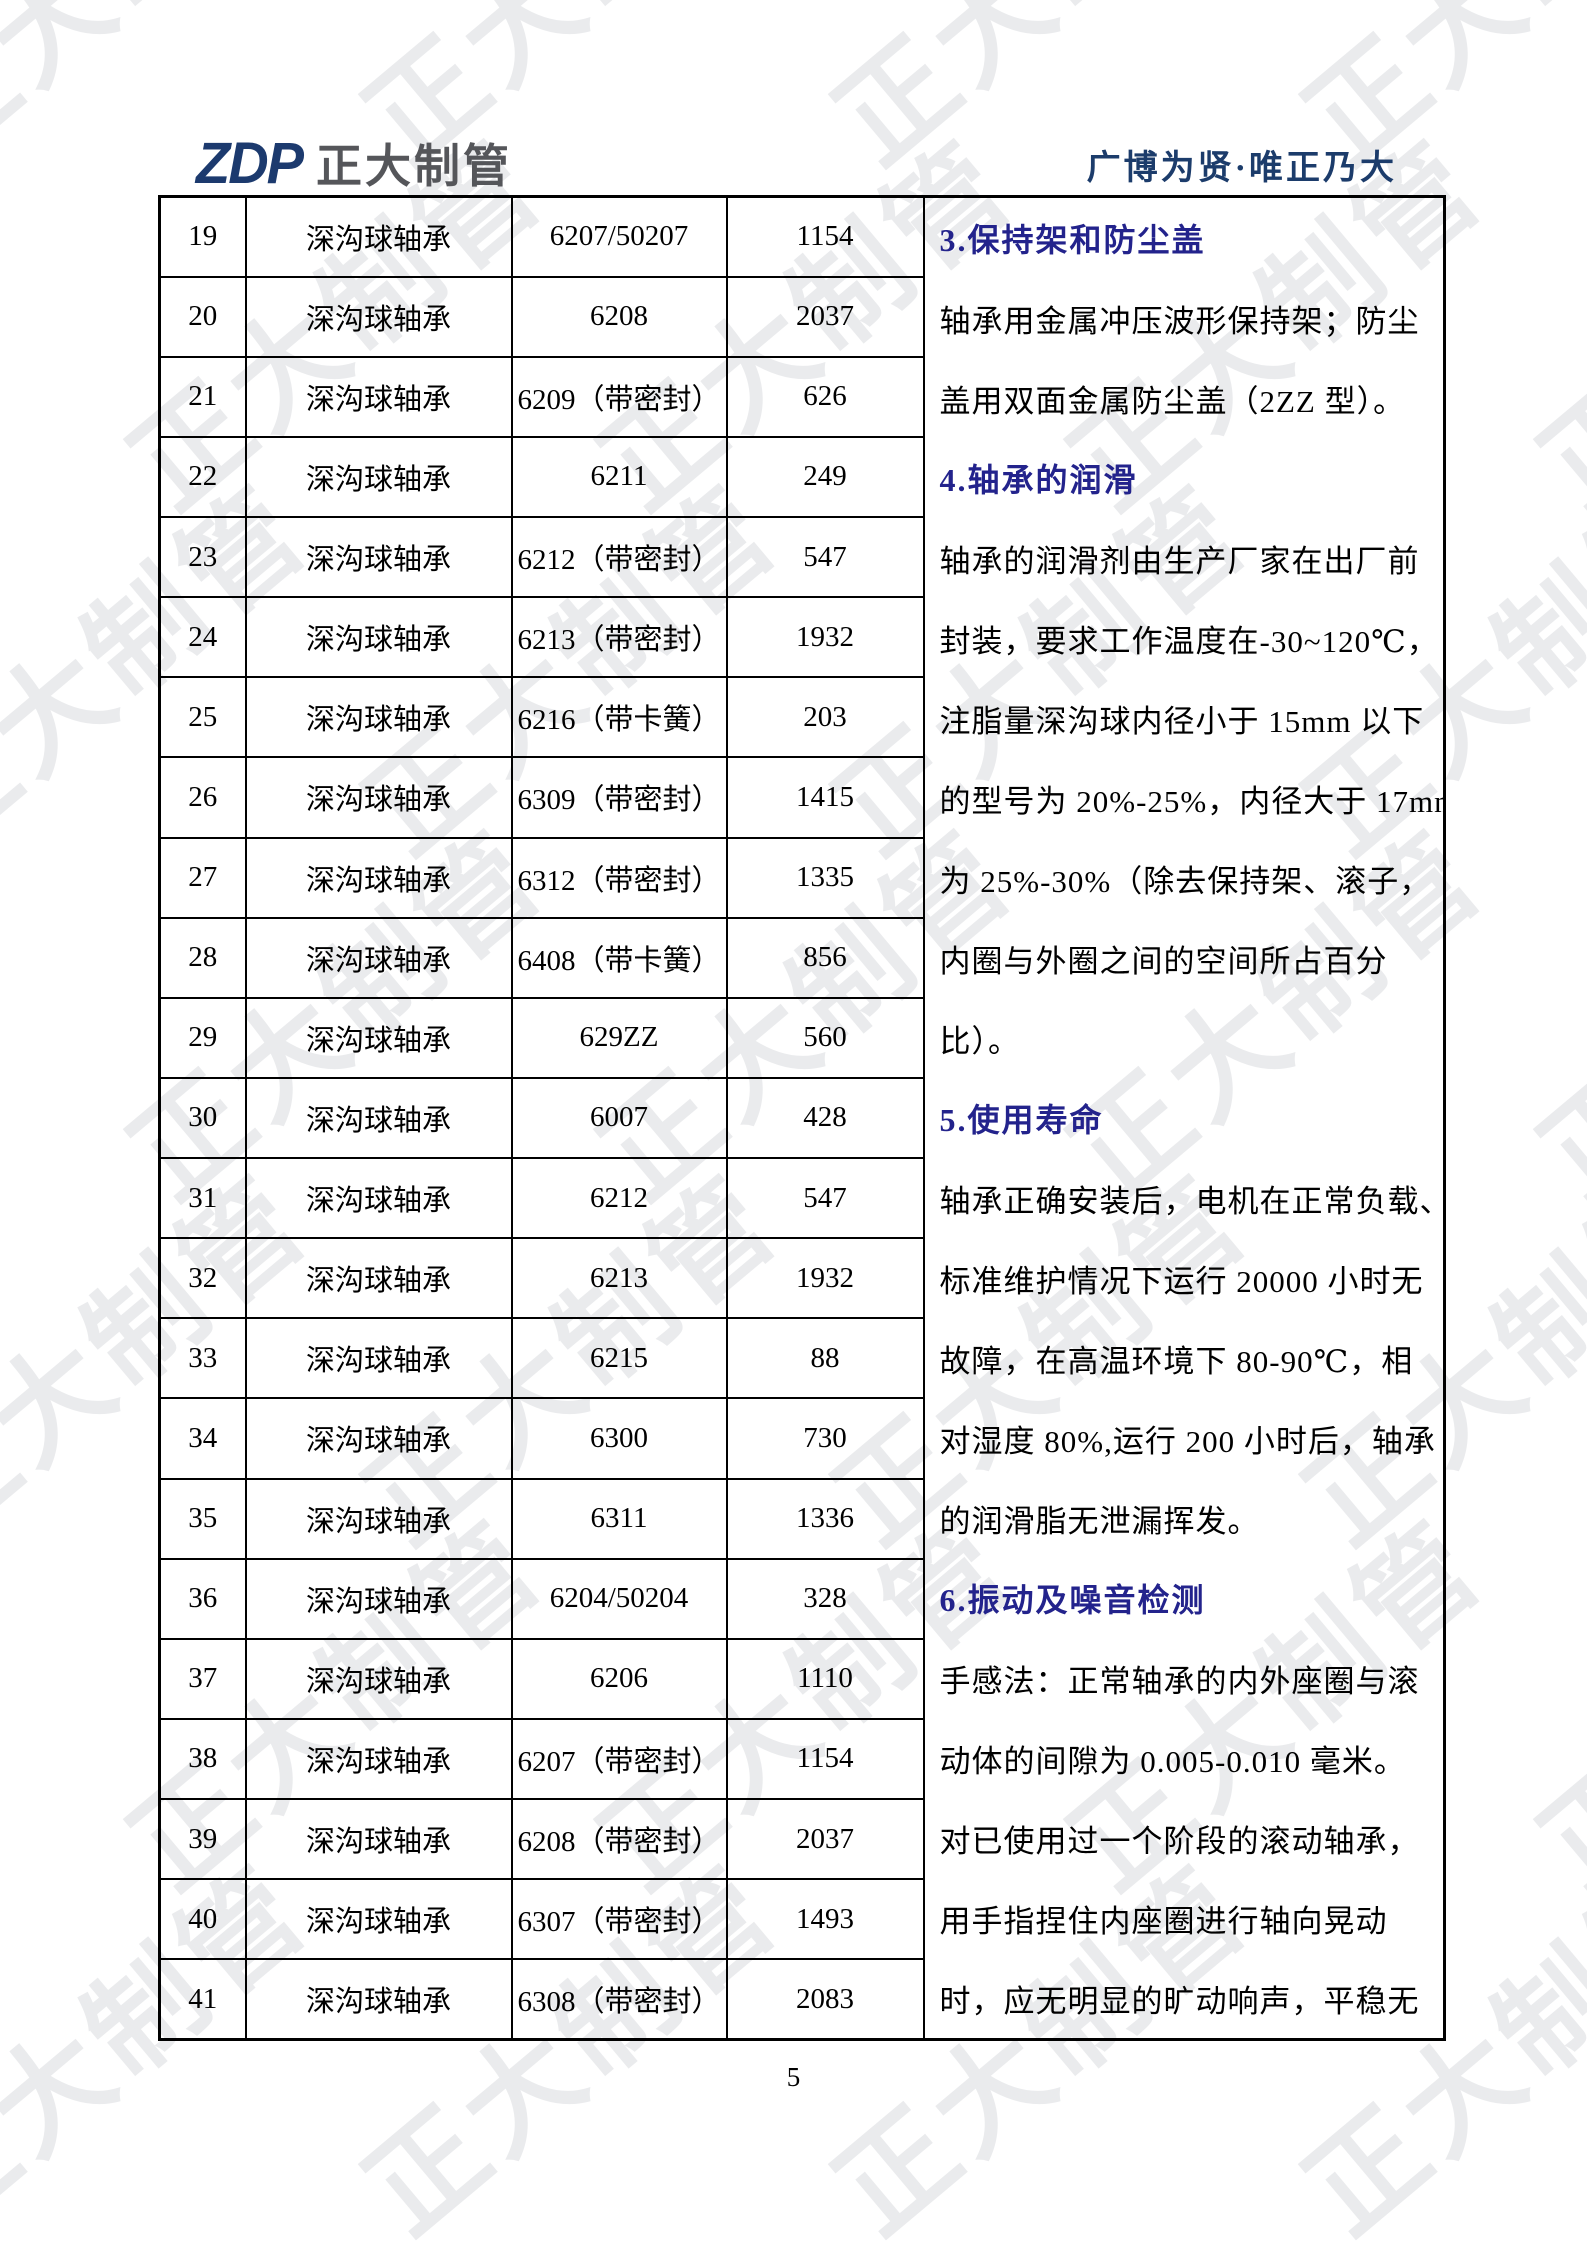 Image resolution: width=1587 pixels, height=2245 pixels. What do you see at coordinates (825, 1999) in the screenshot?
I see `cell-quantity: 2083` at bounding box center [825, 1999].